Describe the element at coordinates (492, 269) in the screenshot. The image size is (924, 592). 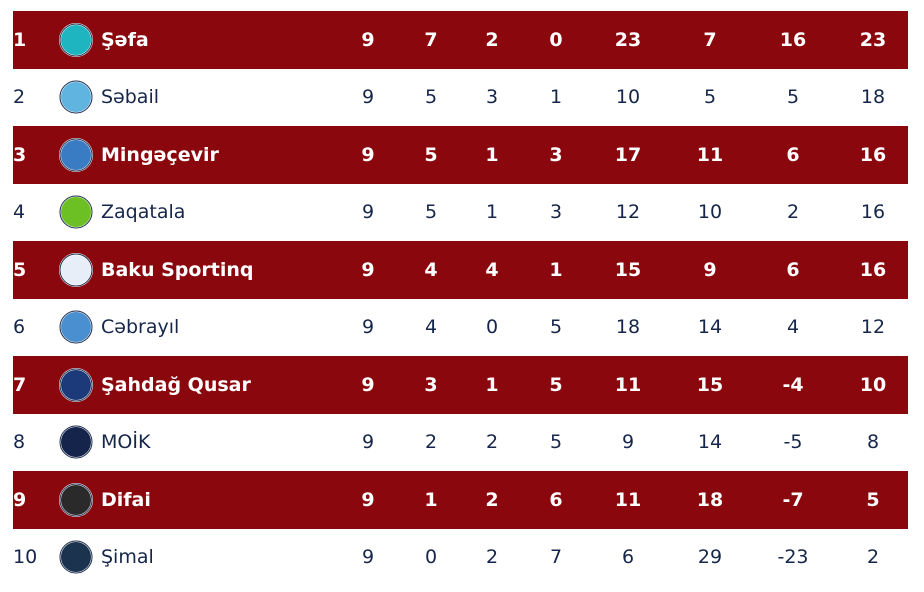
I see `stat-d: 4` at that location.